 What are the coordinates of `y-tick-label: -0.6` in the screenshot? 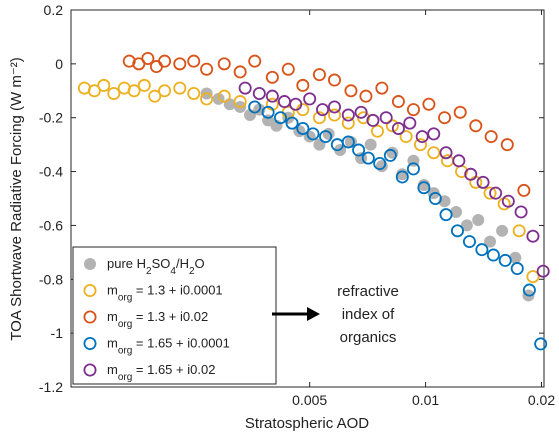 It's located at (51, 225).